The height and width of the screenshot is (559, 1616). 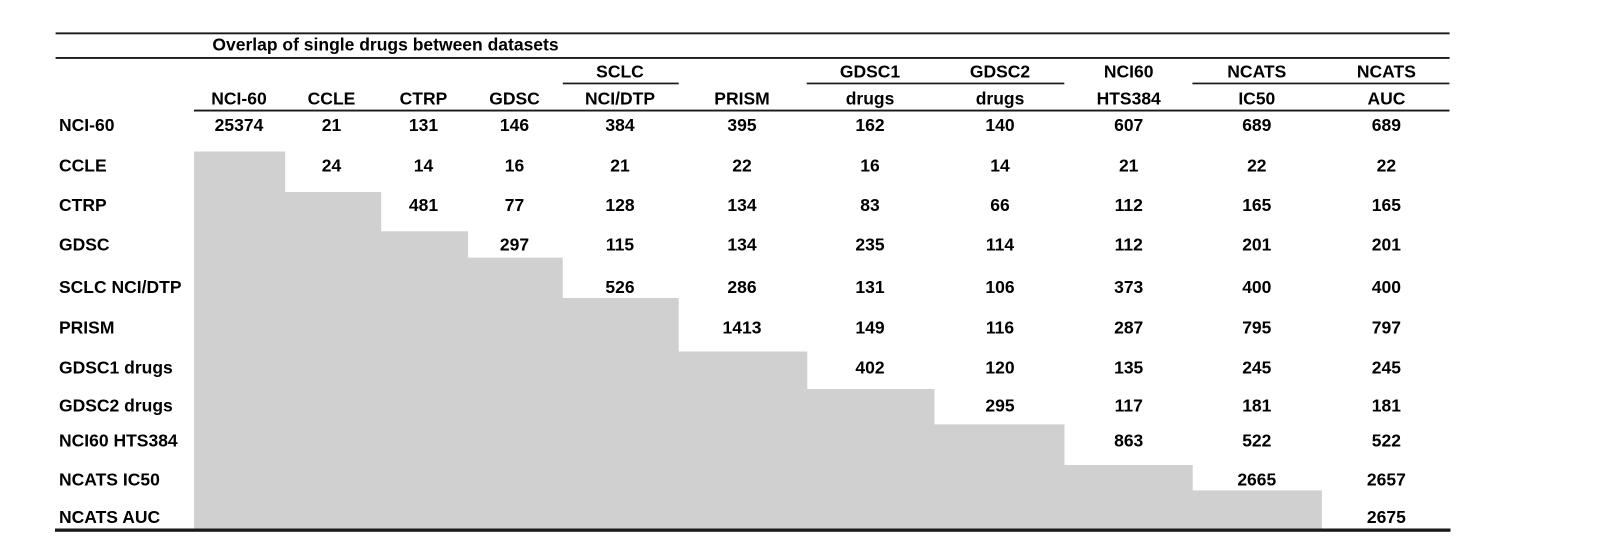 What do you see at coordinates (118, 441) in the screenshot?
I see `svg-text: NCI60 HTS384` at bounding box center [118, 441].